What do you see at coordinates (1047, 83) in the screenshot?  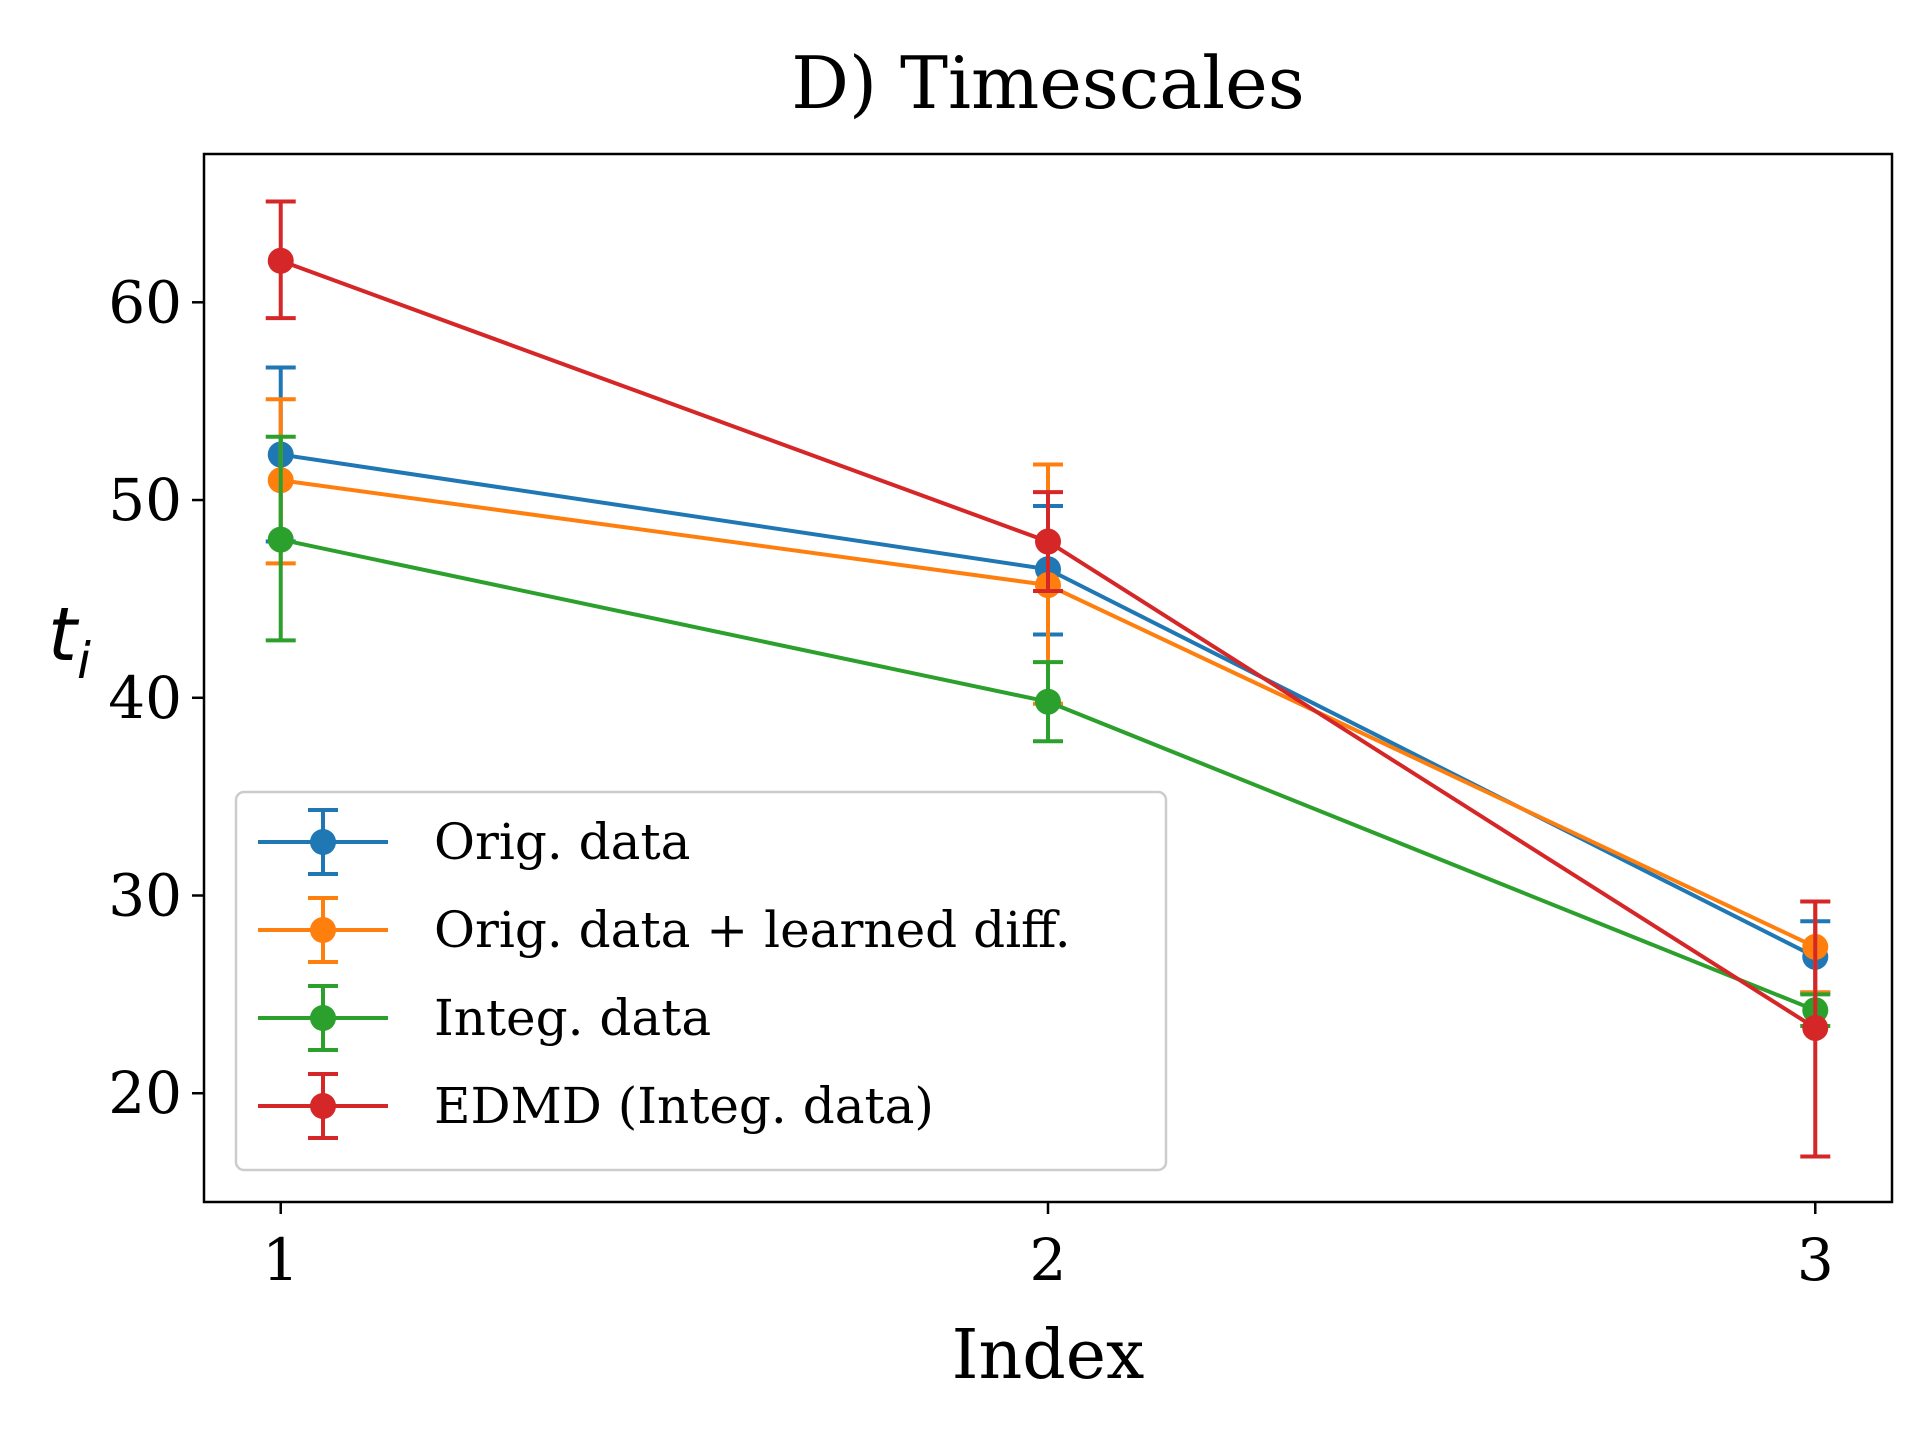 I see `chart-title: D) Timescales` at bounding box center [1047, 83].